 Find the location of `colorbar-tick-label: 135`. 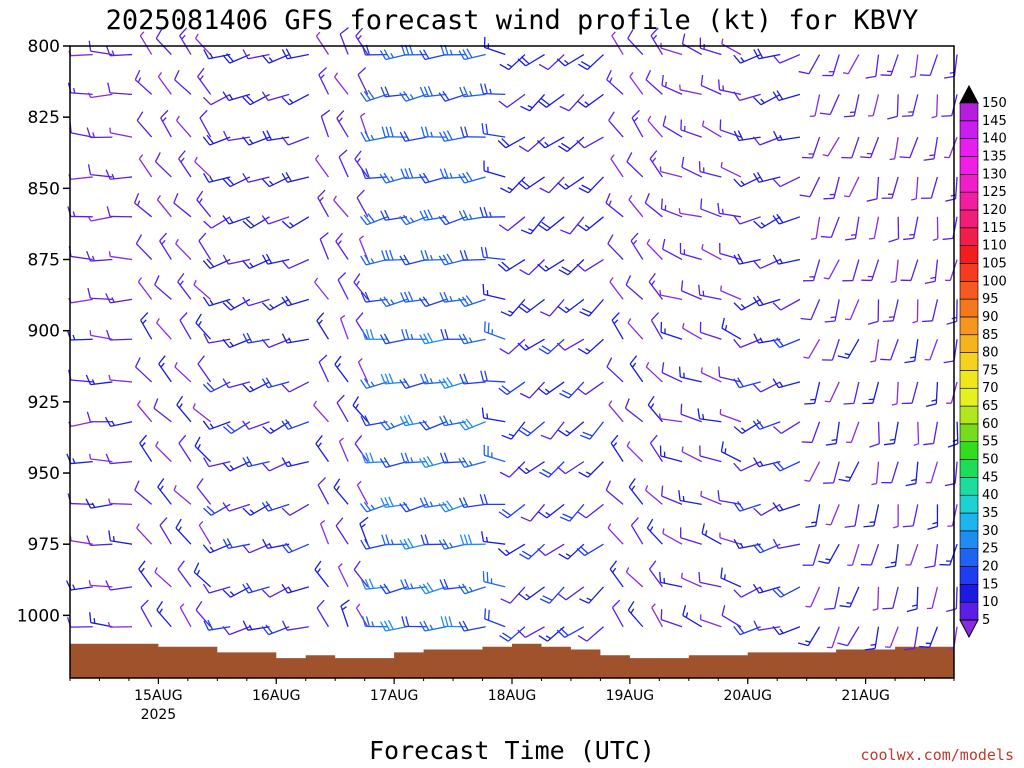

colorbar-tick-label: 135 is located at coordinates (994, 156).